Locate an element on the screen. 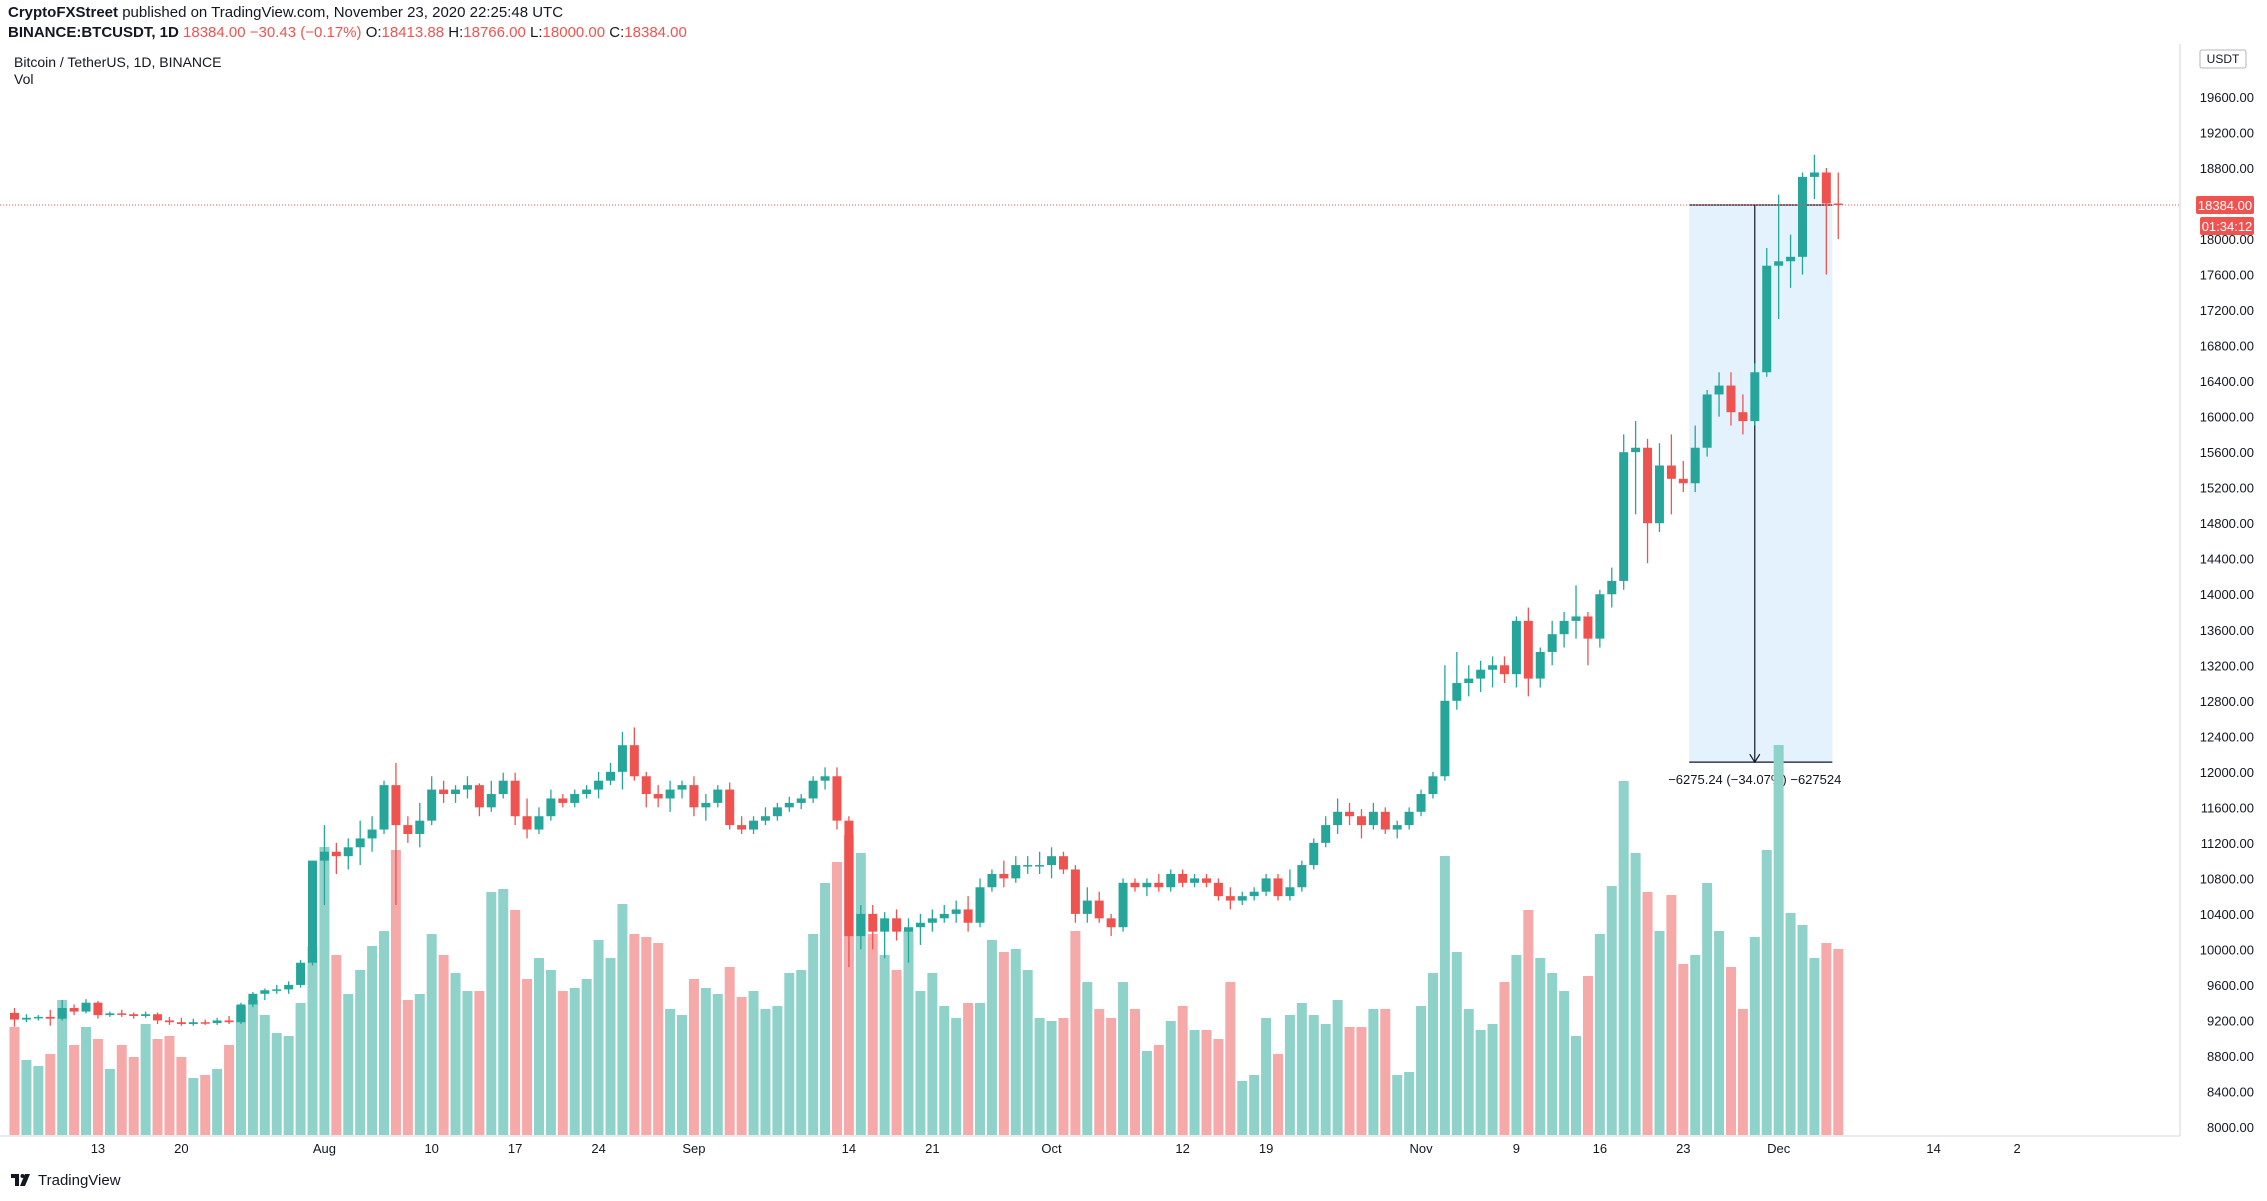 This screenshot has width=2267, height=1201. price-tick-label: 13200.00 is located at coordinates (2227, 665).